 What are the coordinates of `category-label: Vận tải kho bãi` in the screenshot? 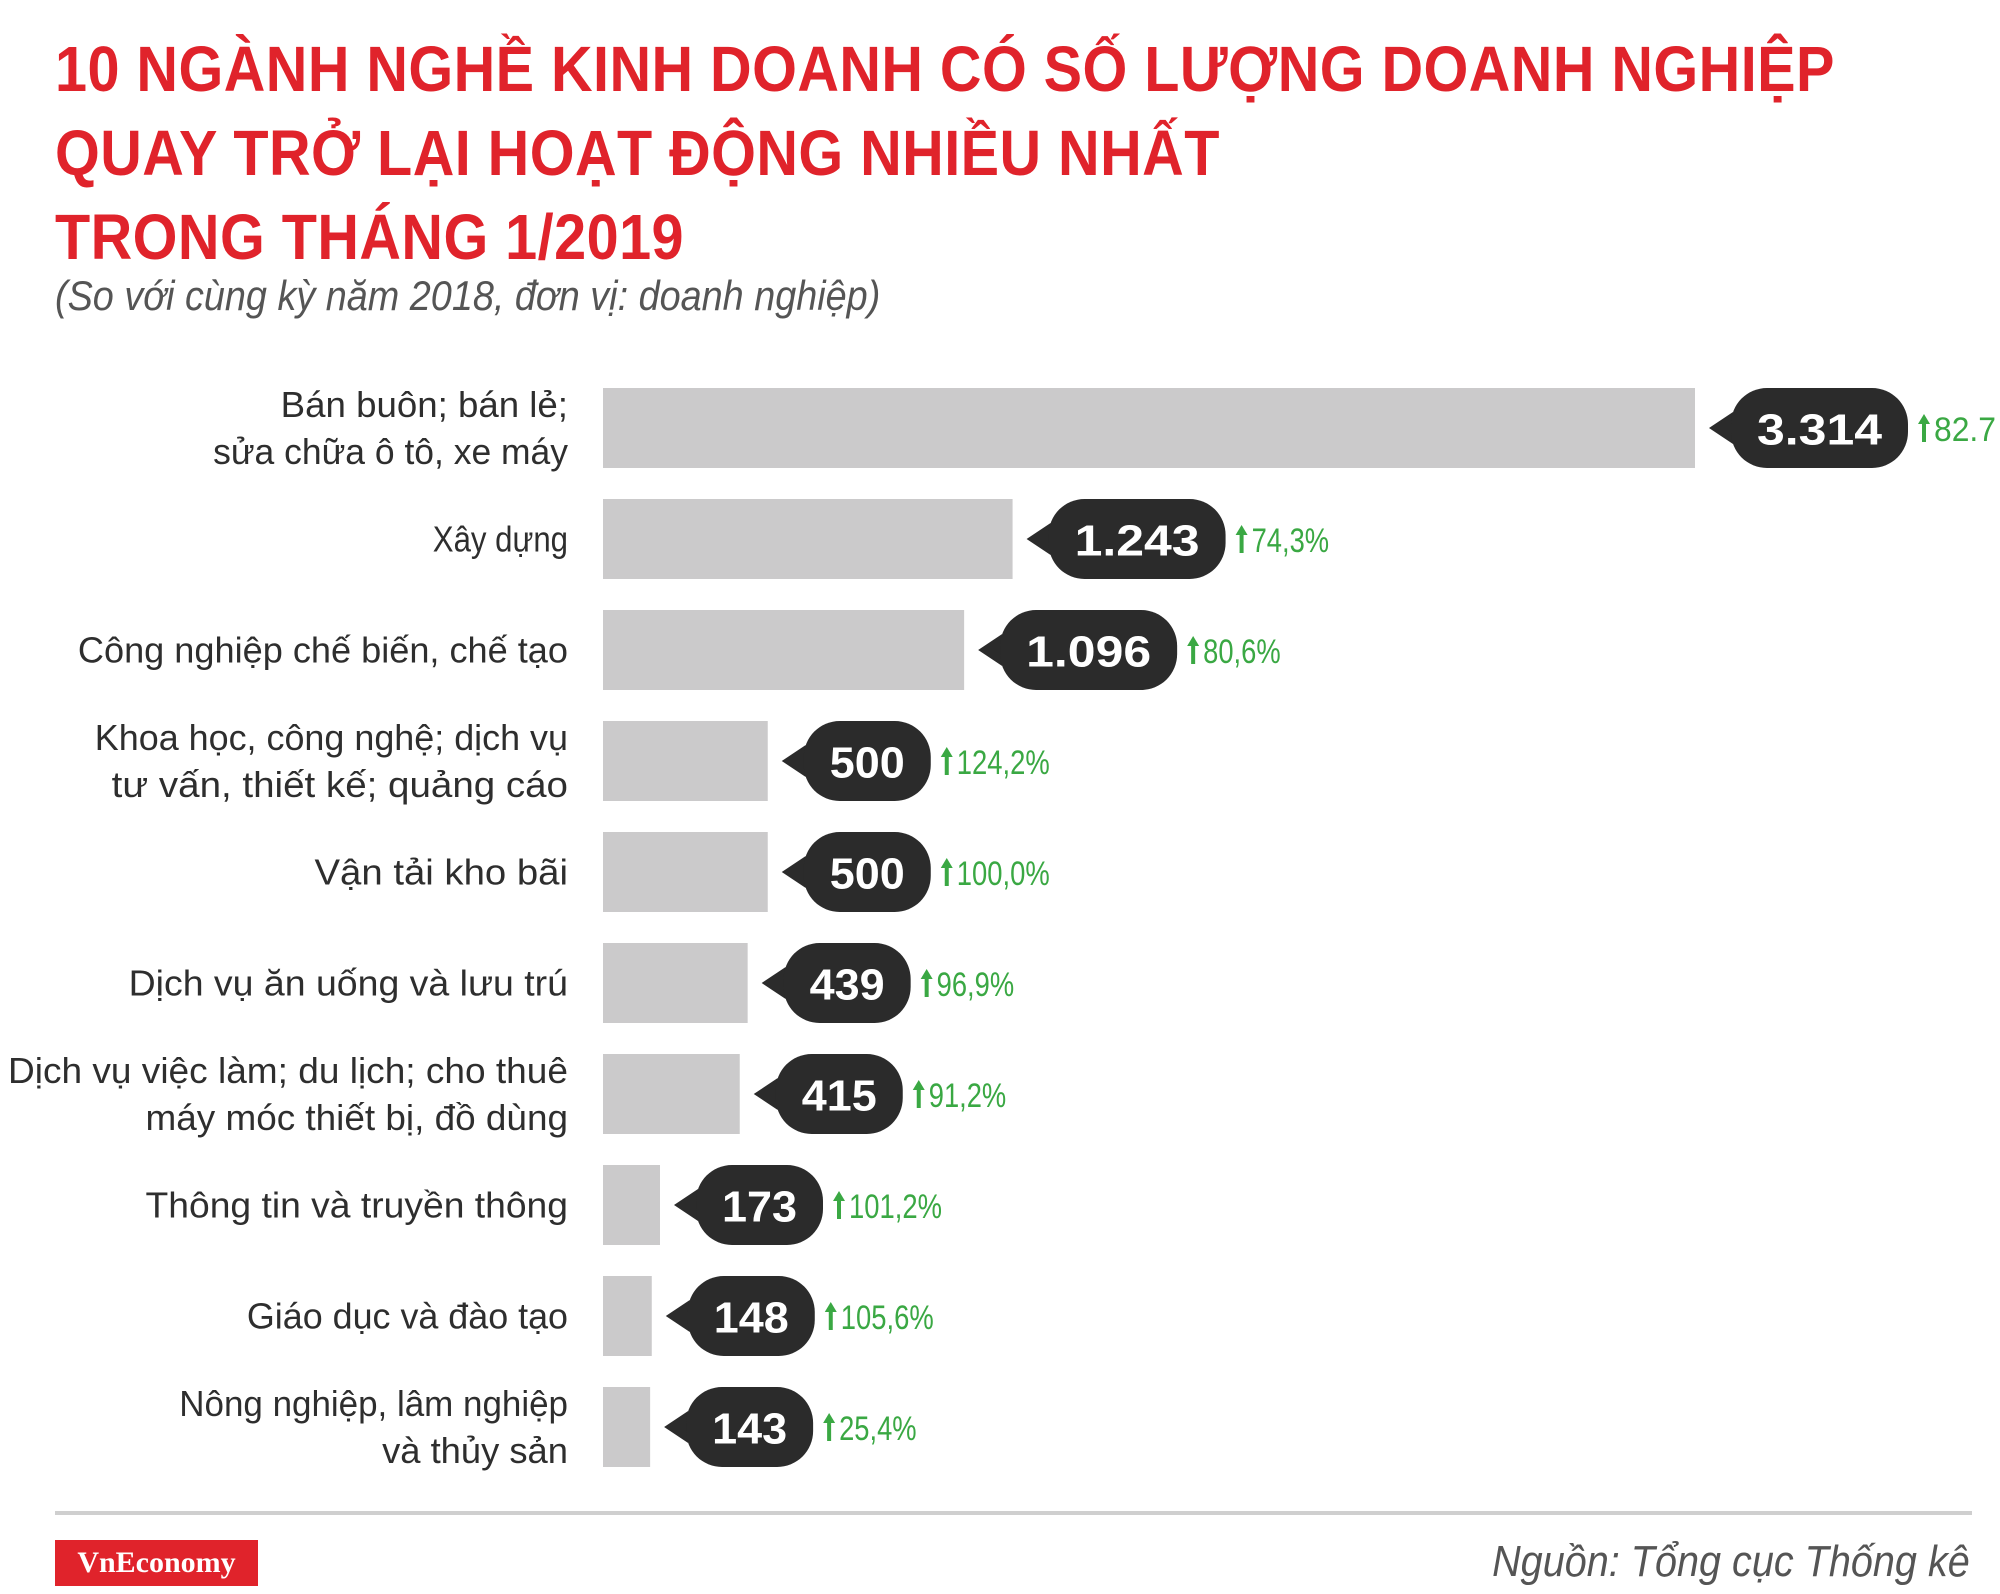 It's located at (442, 872).